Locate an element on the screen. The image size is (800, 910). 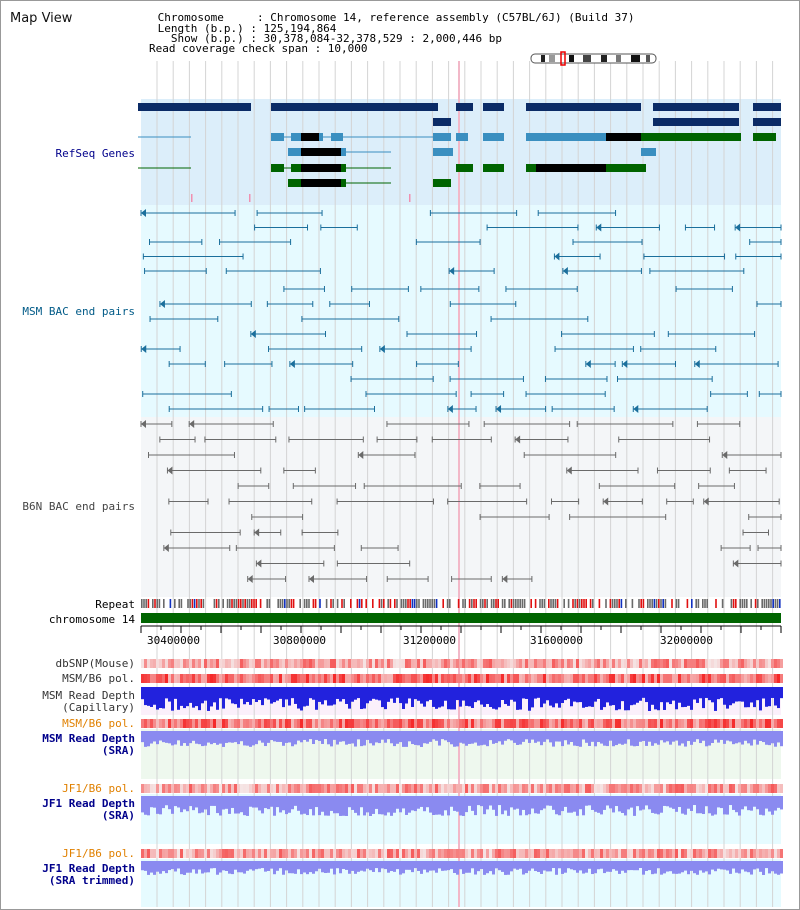
refseq-genes-label: RefSeq Genes is located at coordinates (95, 153).